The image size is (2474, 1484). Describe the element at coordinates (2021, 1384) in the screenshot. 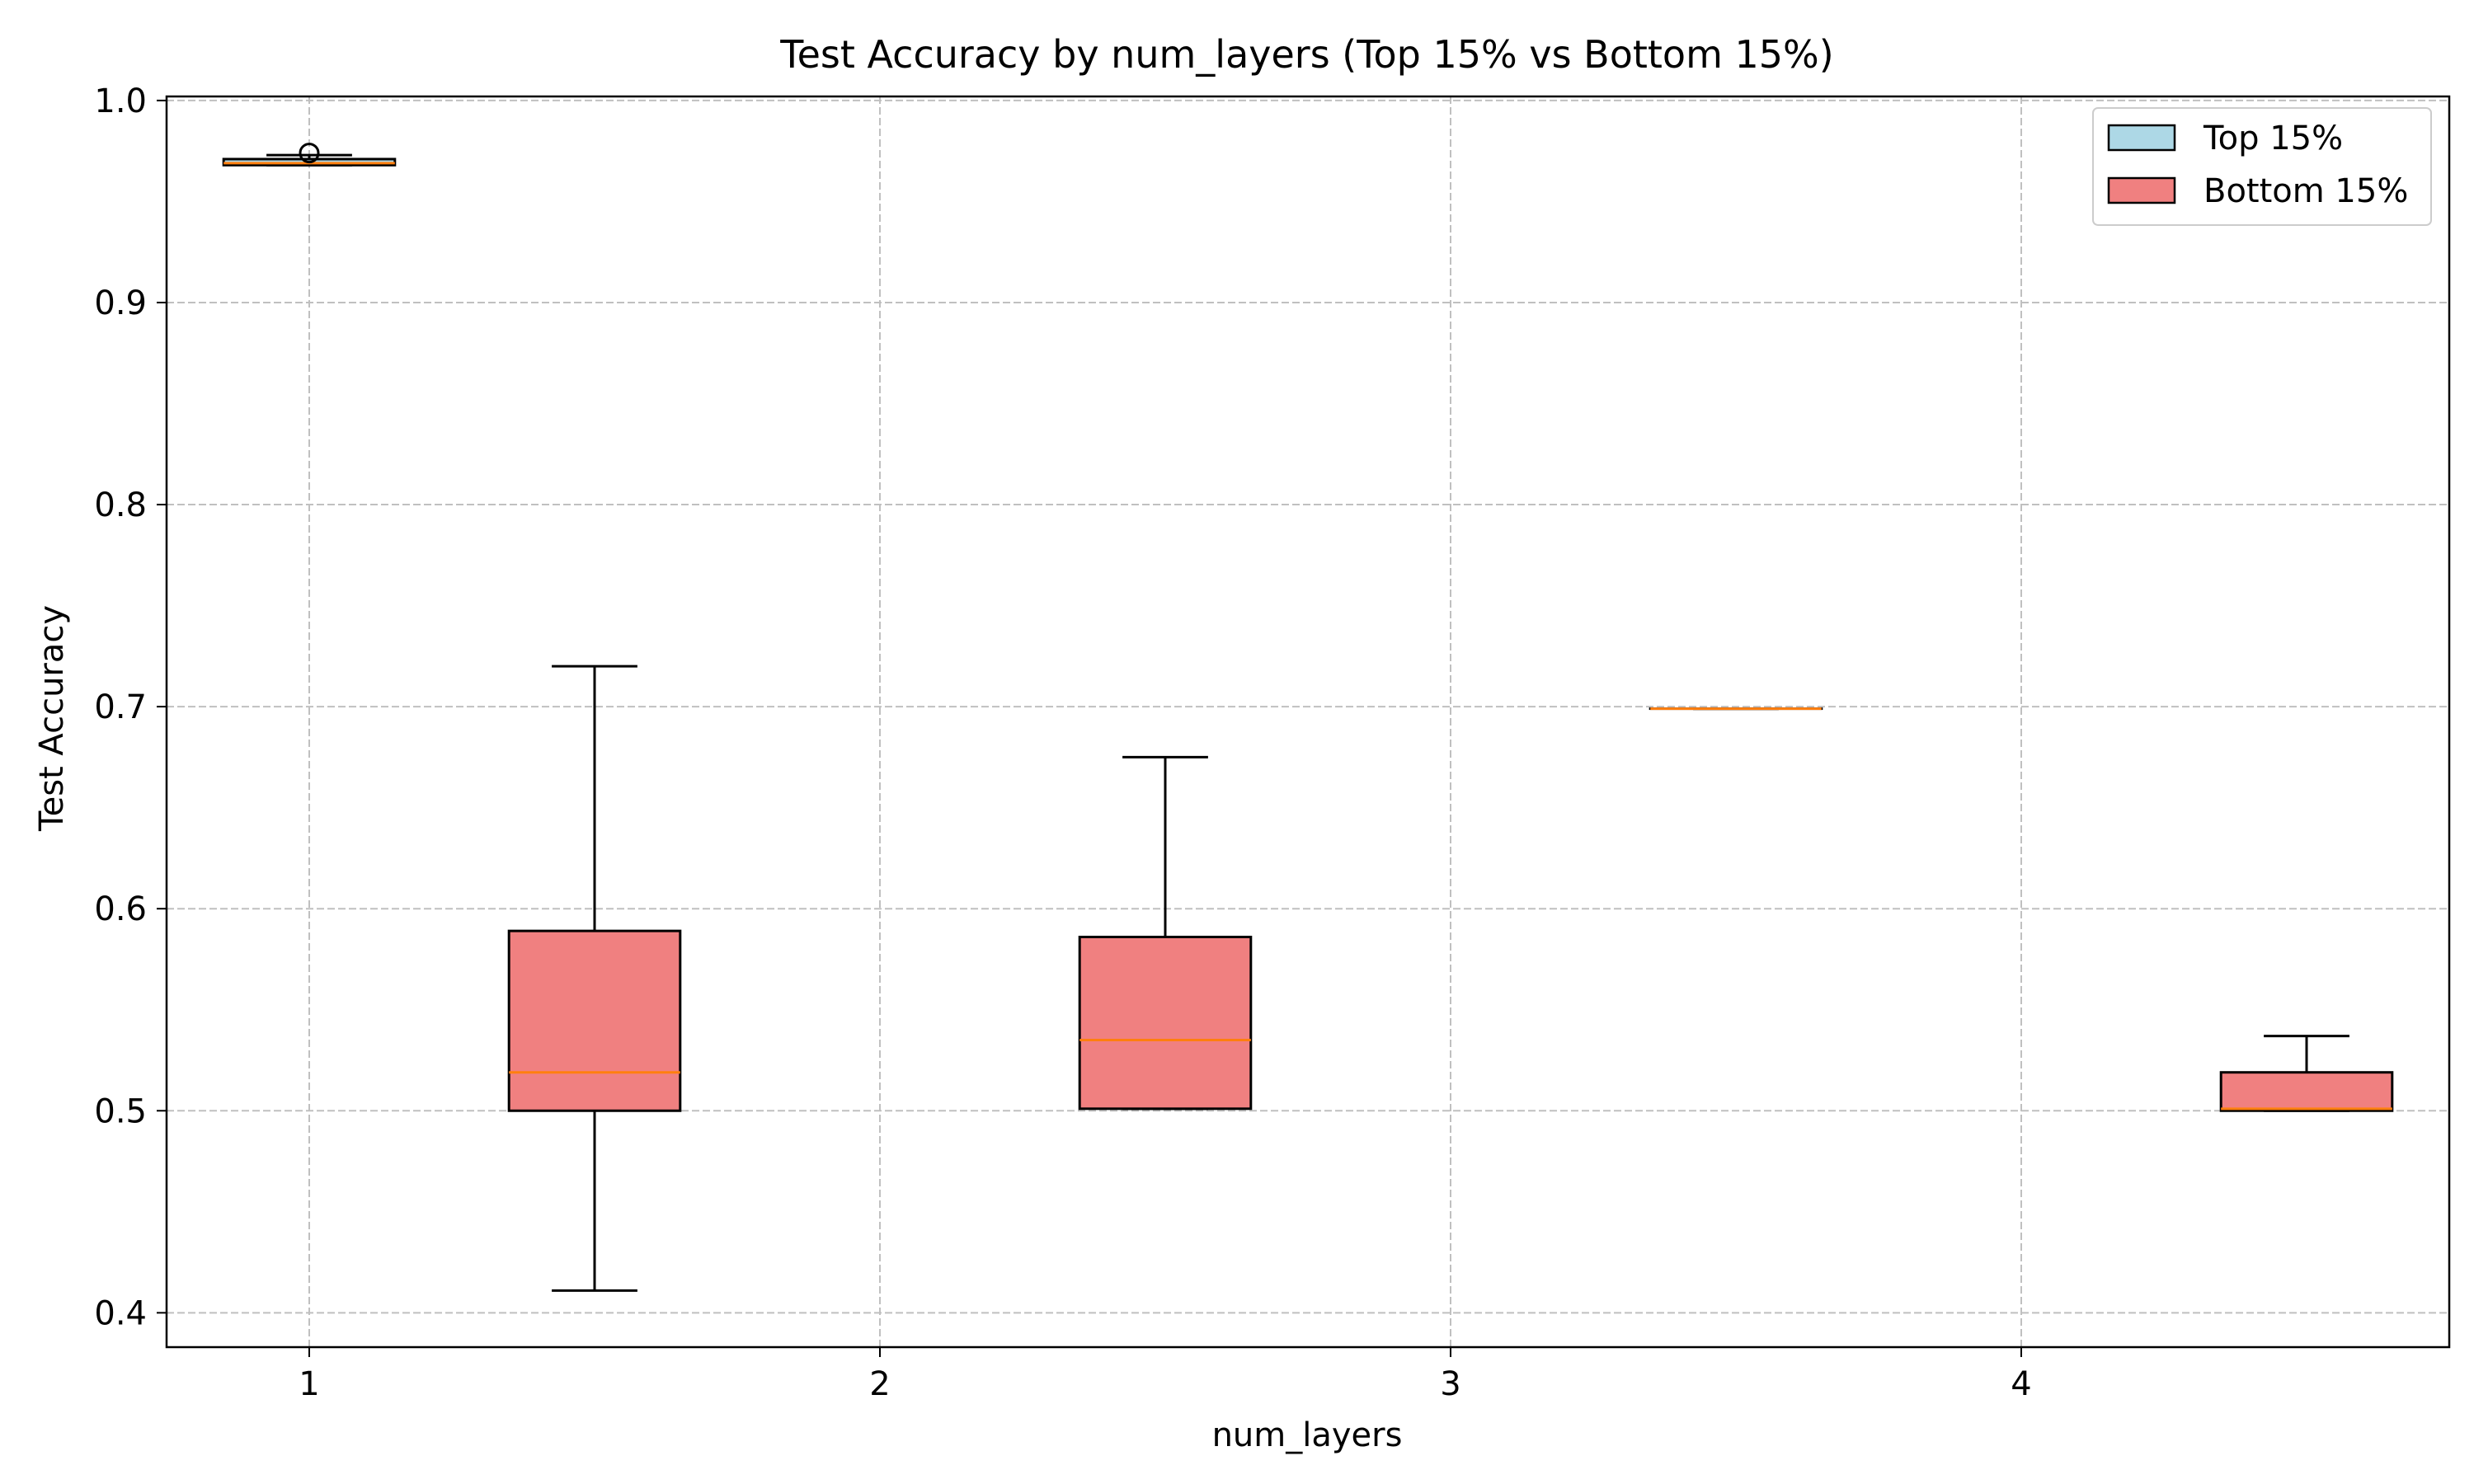

I see `x-tick-label: 4` at that location.